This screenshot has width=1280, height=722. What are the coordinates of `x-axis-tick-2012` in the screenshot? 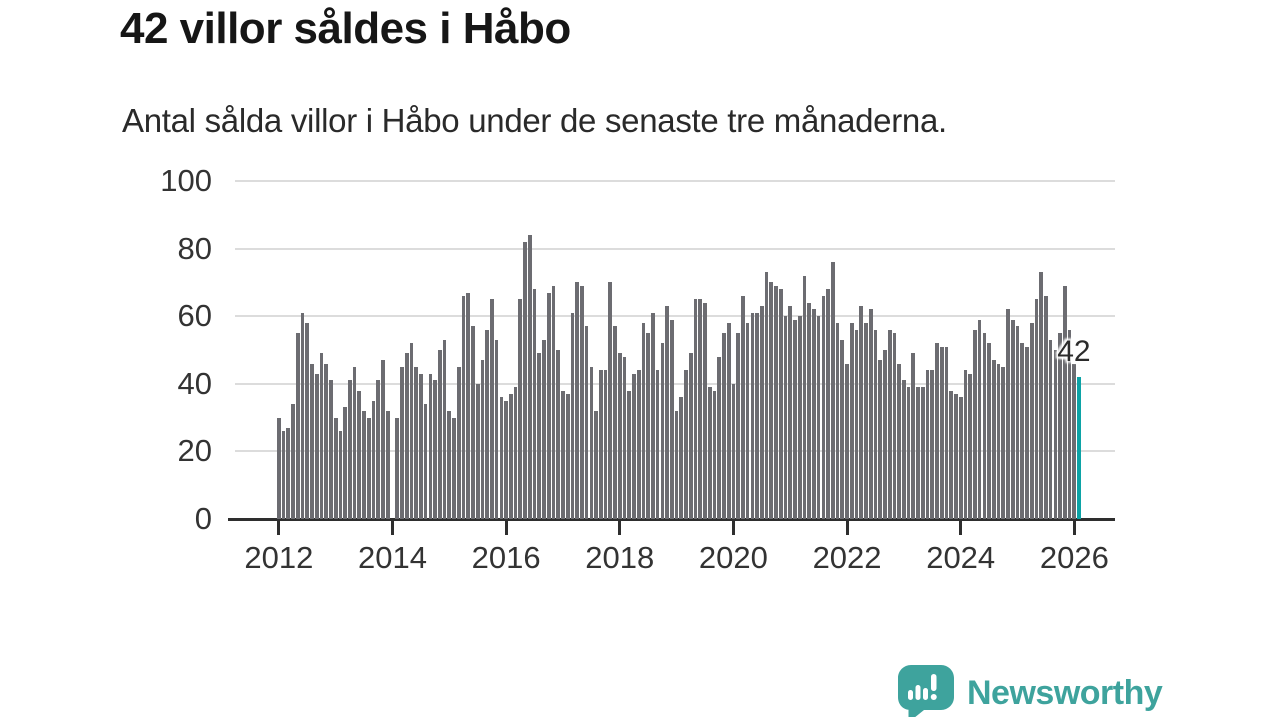 It's located at (279, 528).